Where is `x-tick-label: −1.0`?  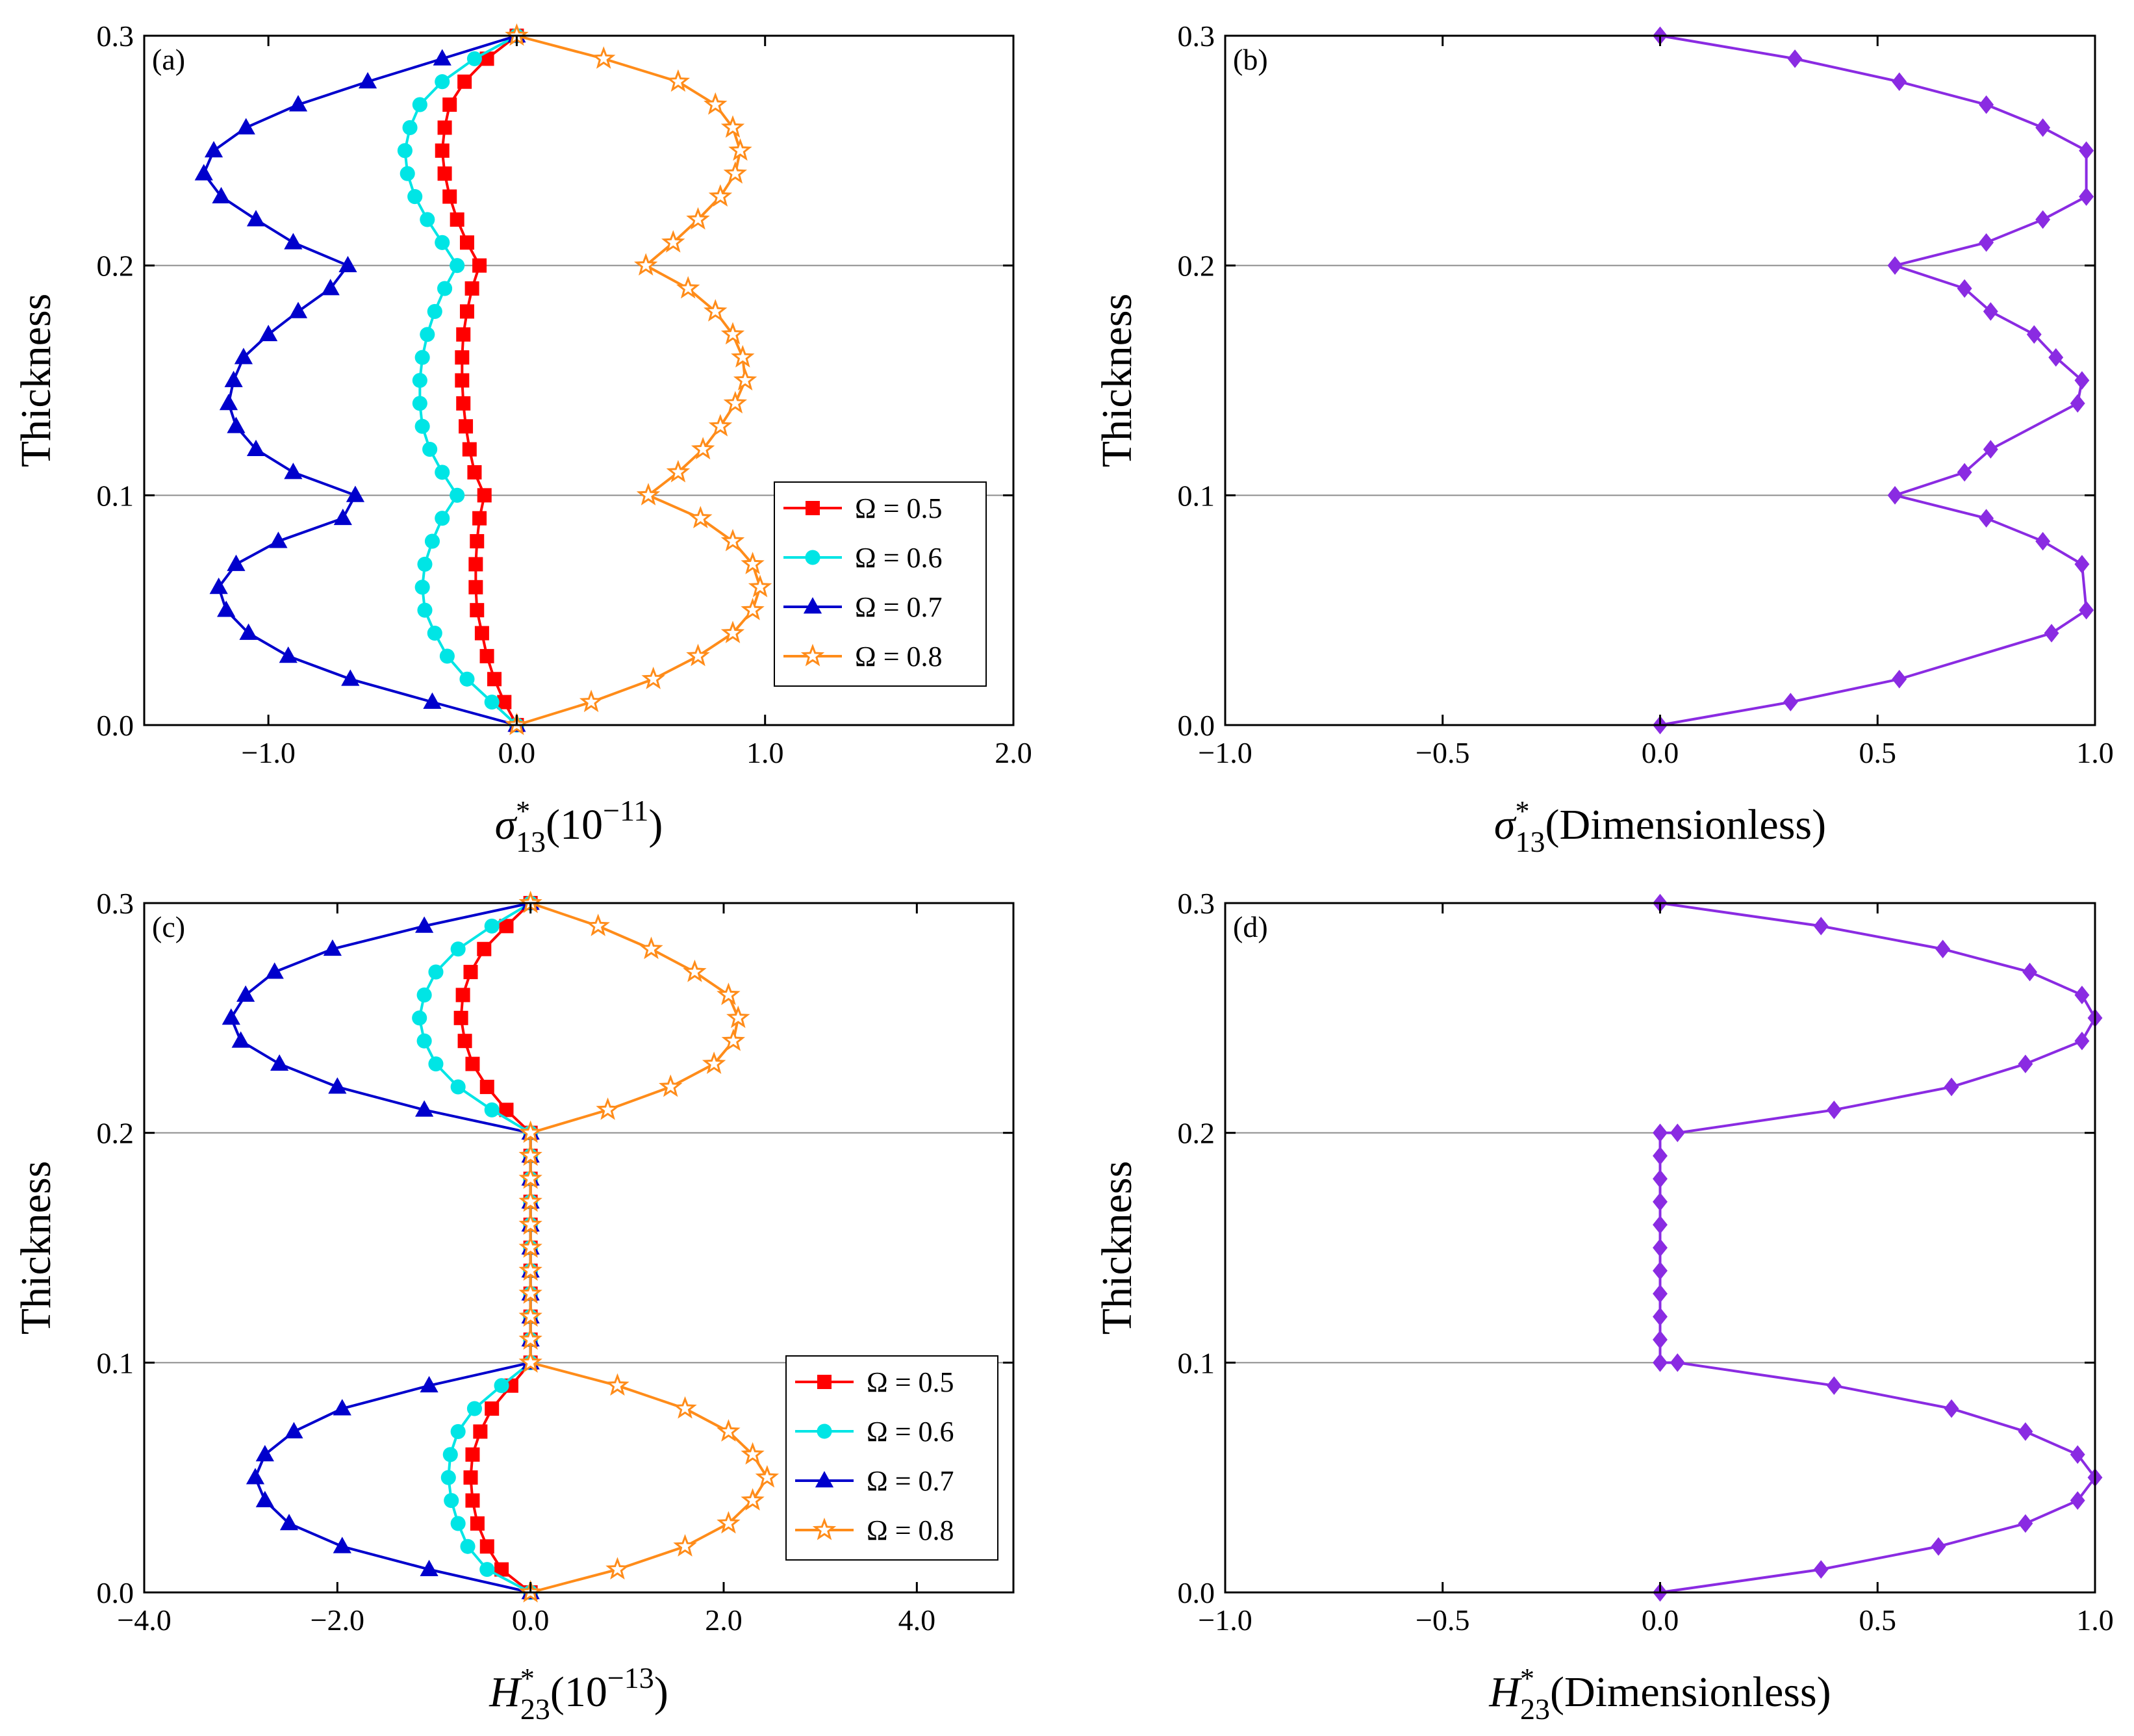
x-tick-label: −1.0 is located at coordinates (268, 752).